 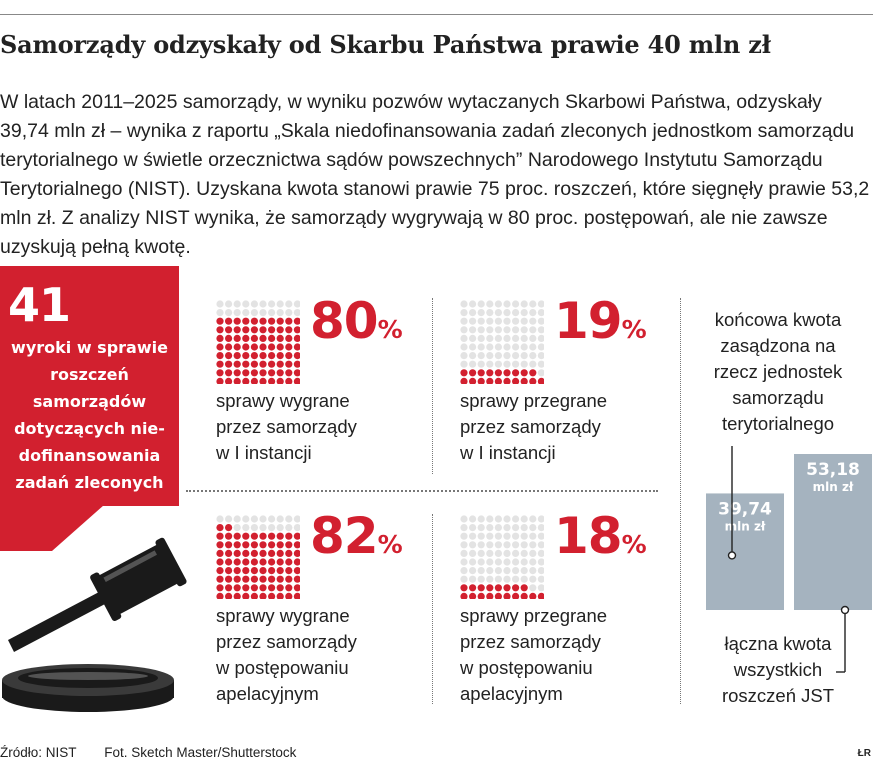 I want to click on percent-number: 19, so click(x=588, y=321).